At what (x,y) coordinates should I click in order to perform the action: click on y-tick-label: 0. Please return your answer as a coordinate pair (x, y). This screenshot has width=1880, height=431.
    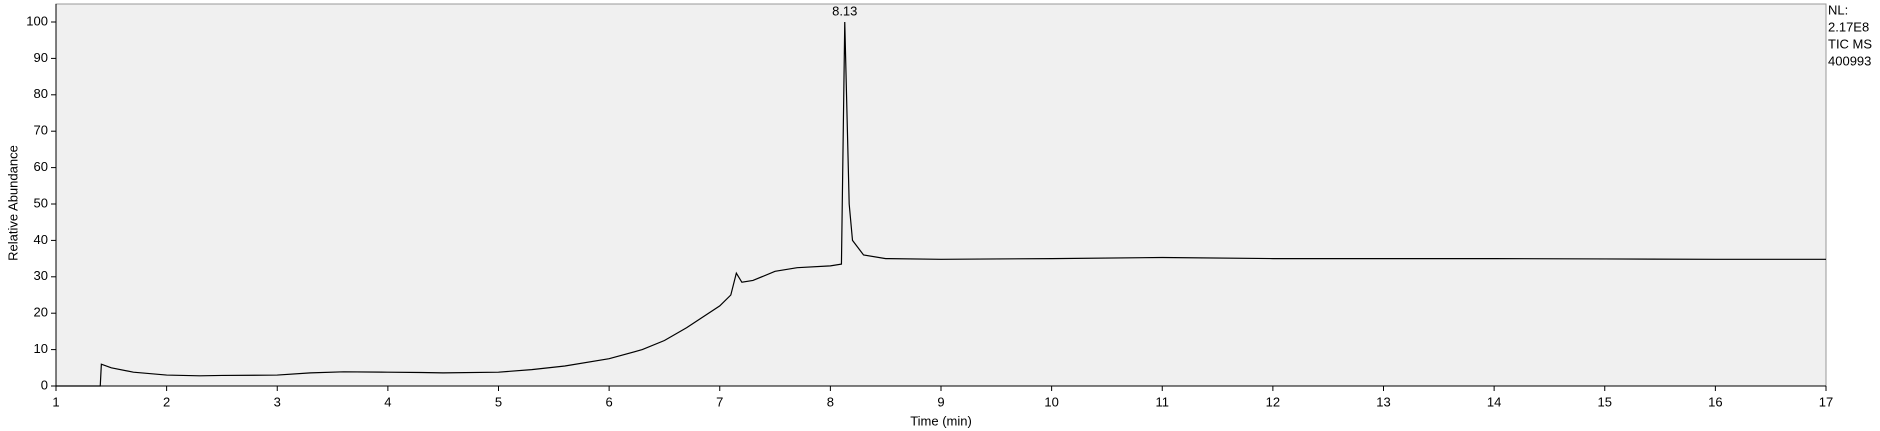
    Looking at the image, I should click on (44, 384).